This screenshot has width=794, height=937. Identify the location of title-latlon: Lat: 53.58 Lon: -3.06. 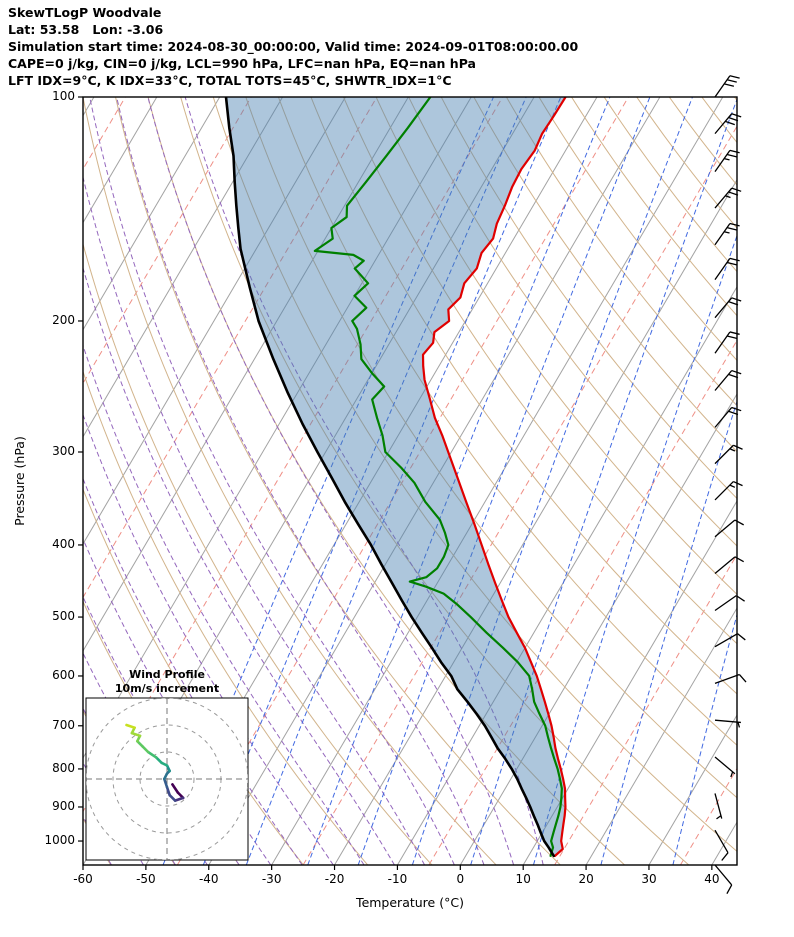
(86, 29).